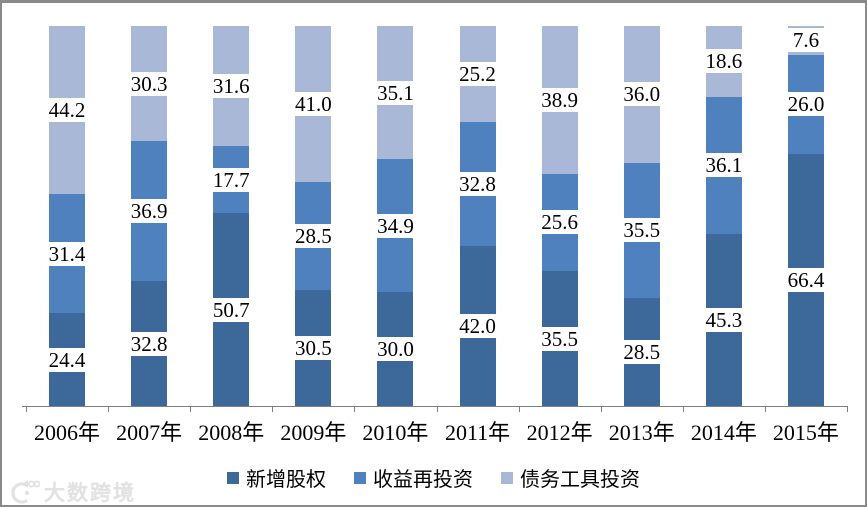 The image size is (867, 507). I want to click on data-label-债务工具投资-2011年: 25.2, so click(477, 73).